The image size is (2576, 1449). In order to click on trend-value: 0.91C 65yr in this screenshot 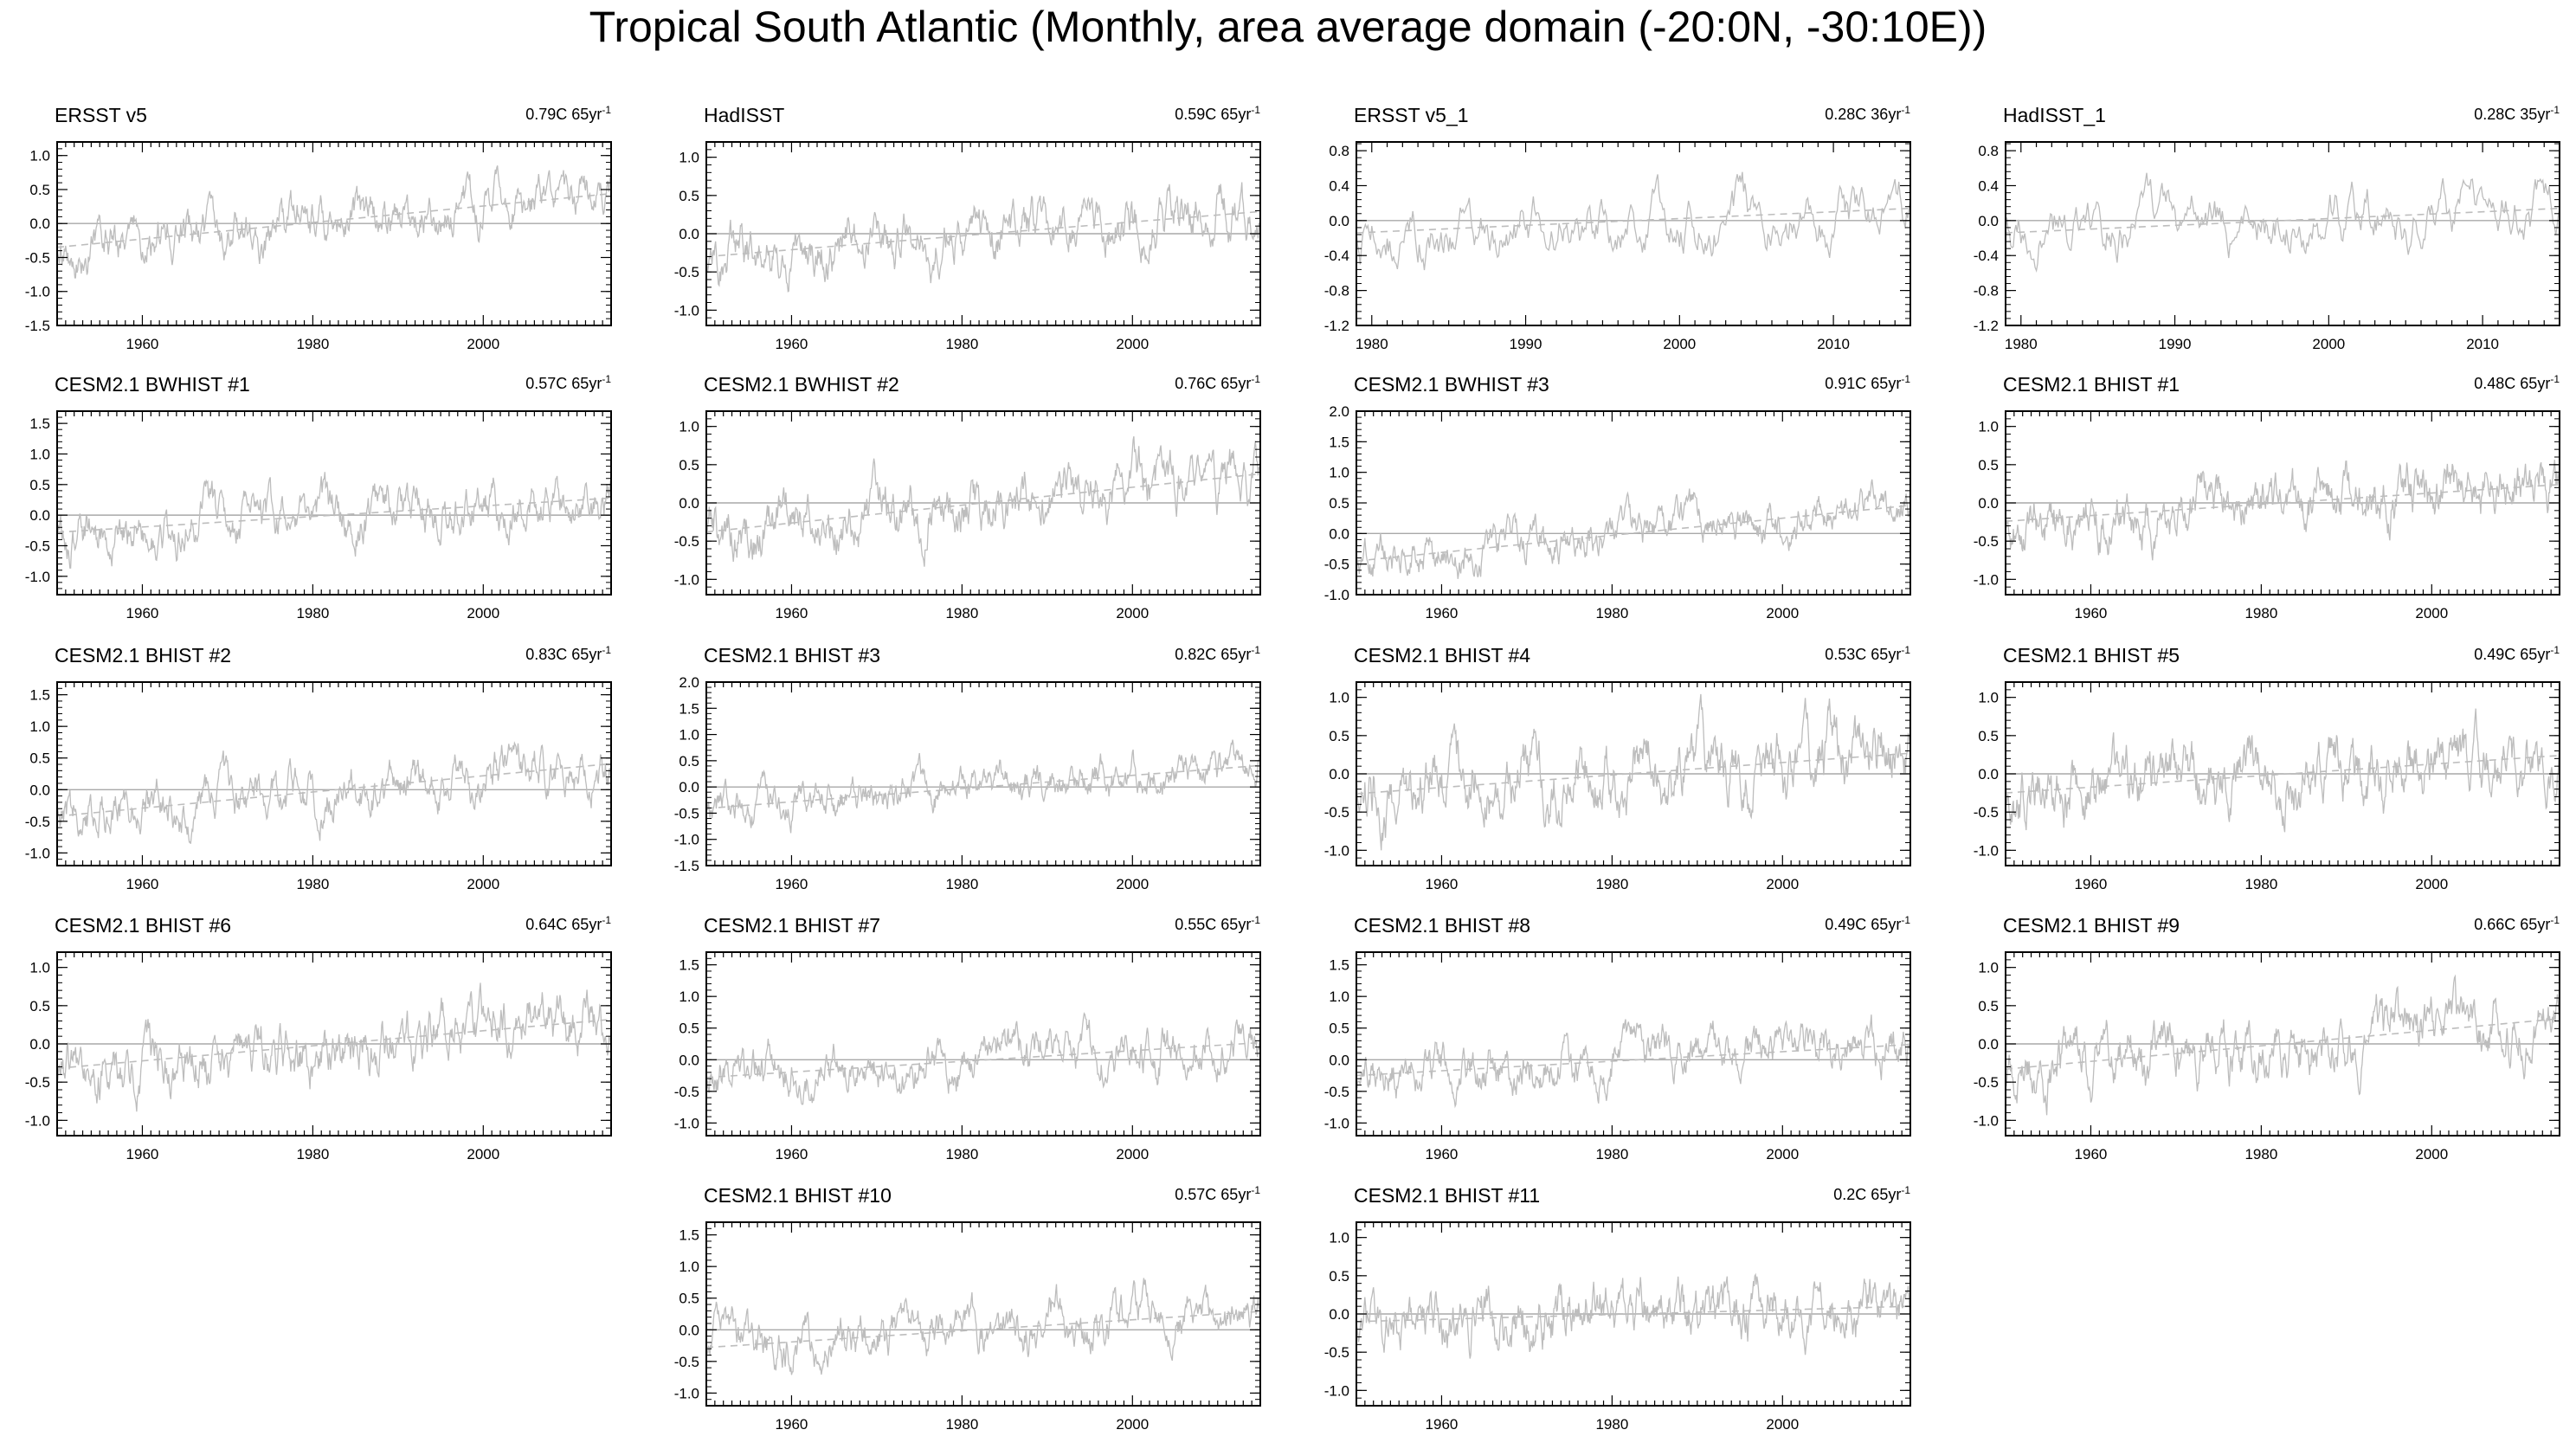, I will do `click(1863, 383)`.